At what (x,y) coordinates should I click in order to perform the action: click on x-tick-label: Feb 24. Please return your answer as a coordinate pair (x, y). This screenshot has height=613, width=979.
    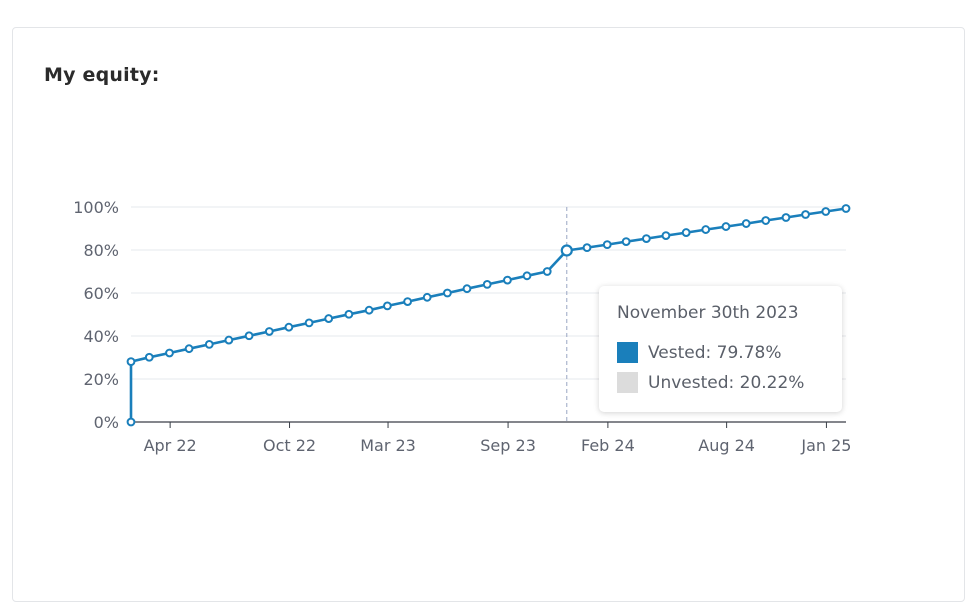
    Looking at the image, I should click on (608, 445).